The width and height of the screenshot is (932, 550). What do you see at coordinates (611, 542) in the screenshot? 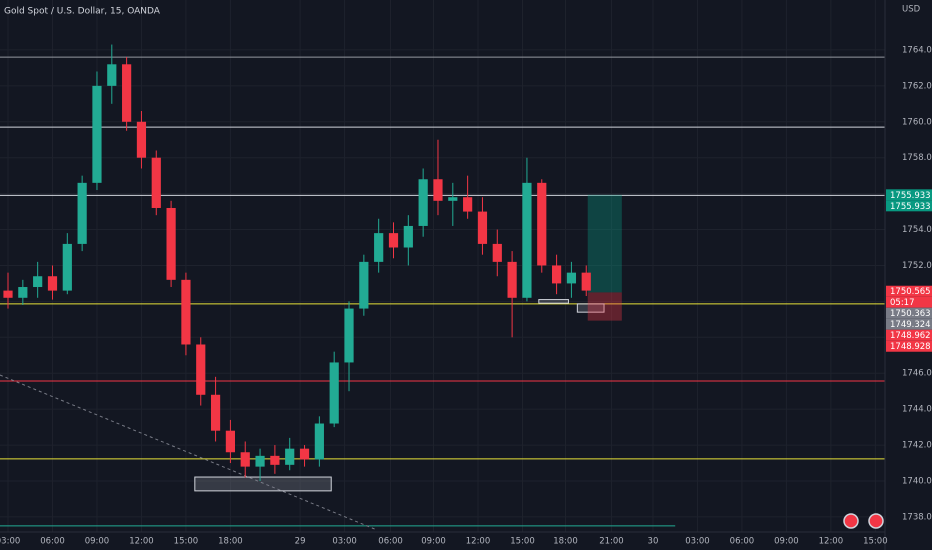
I see `x-tick-label: 21:00` at bounding box center [611, 542].